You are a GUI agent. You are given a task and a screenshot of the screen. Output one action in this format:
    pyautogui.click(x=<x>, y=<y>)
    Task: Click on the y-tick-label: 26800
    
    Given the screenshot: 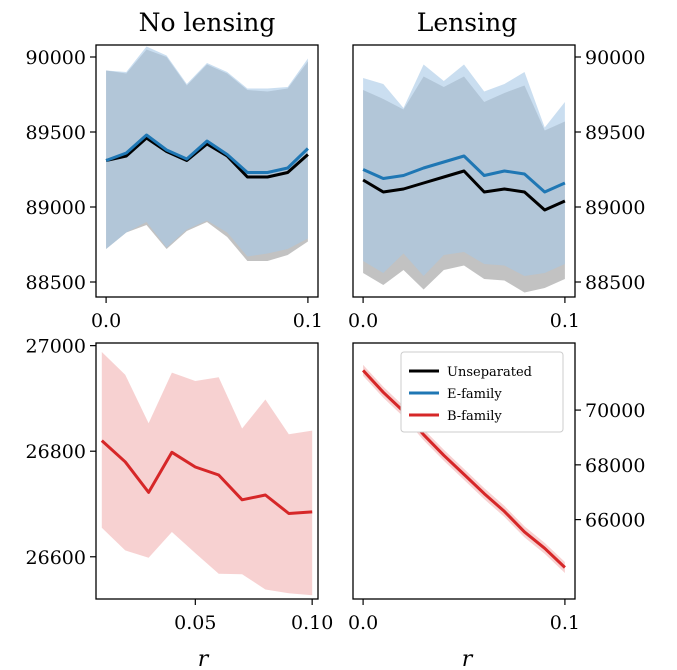 What is the action you would take?
    pyautogui.click(x=56, y=452)
    